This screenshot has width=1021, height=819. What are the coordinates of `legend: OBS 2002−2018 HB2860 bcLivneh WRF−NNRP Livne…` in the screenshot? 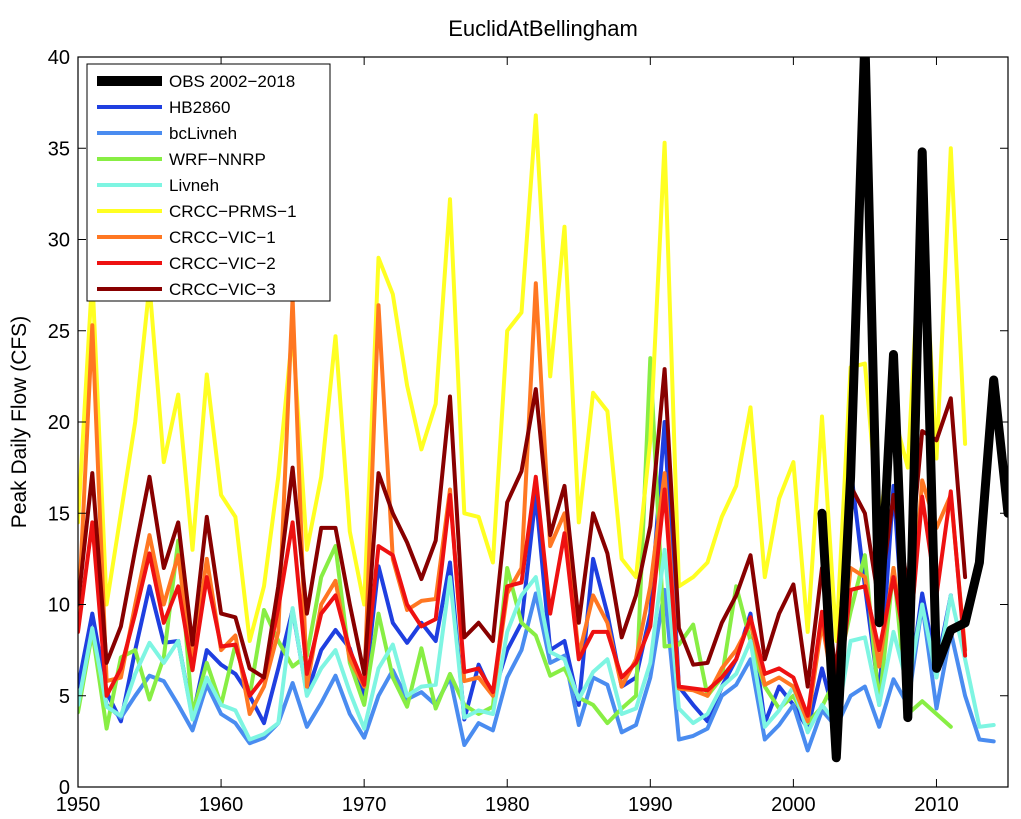 It's located at (208, 182).